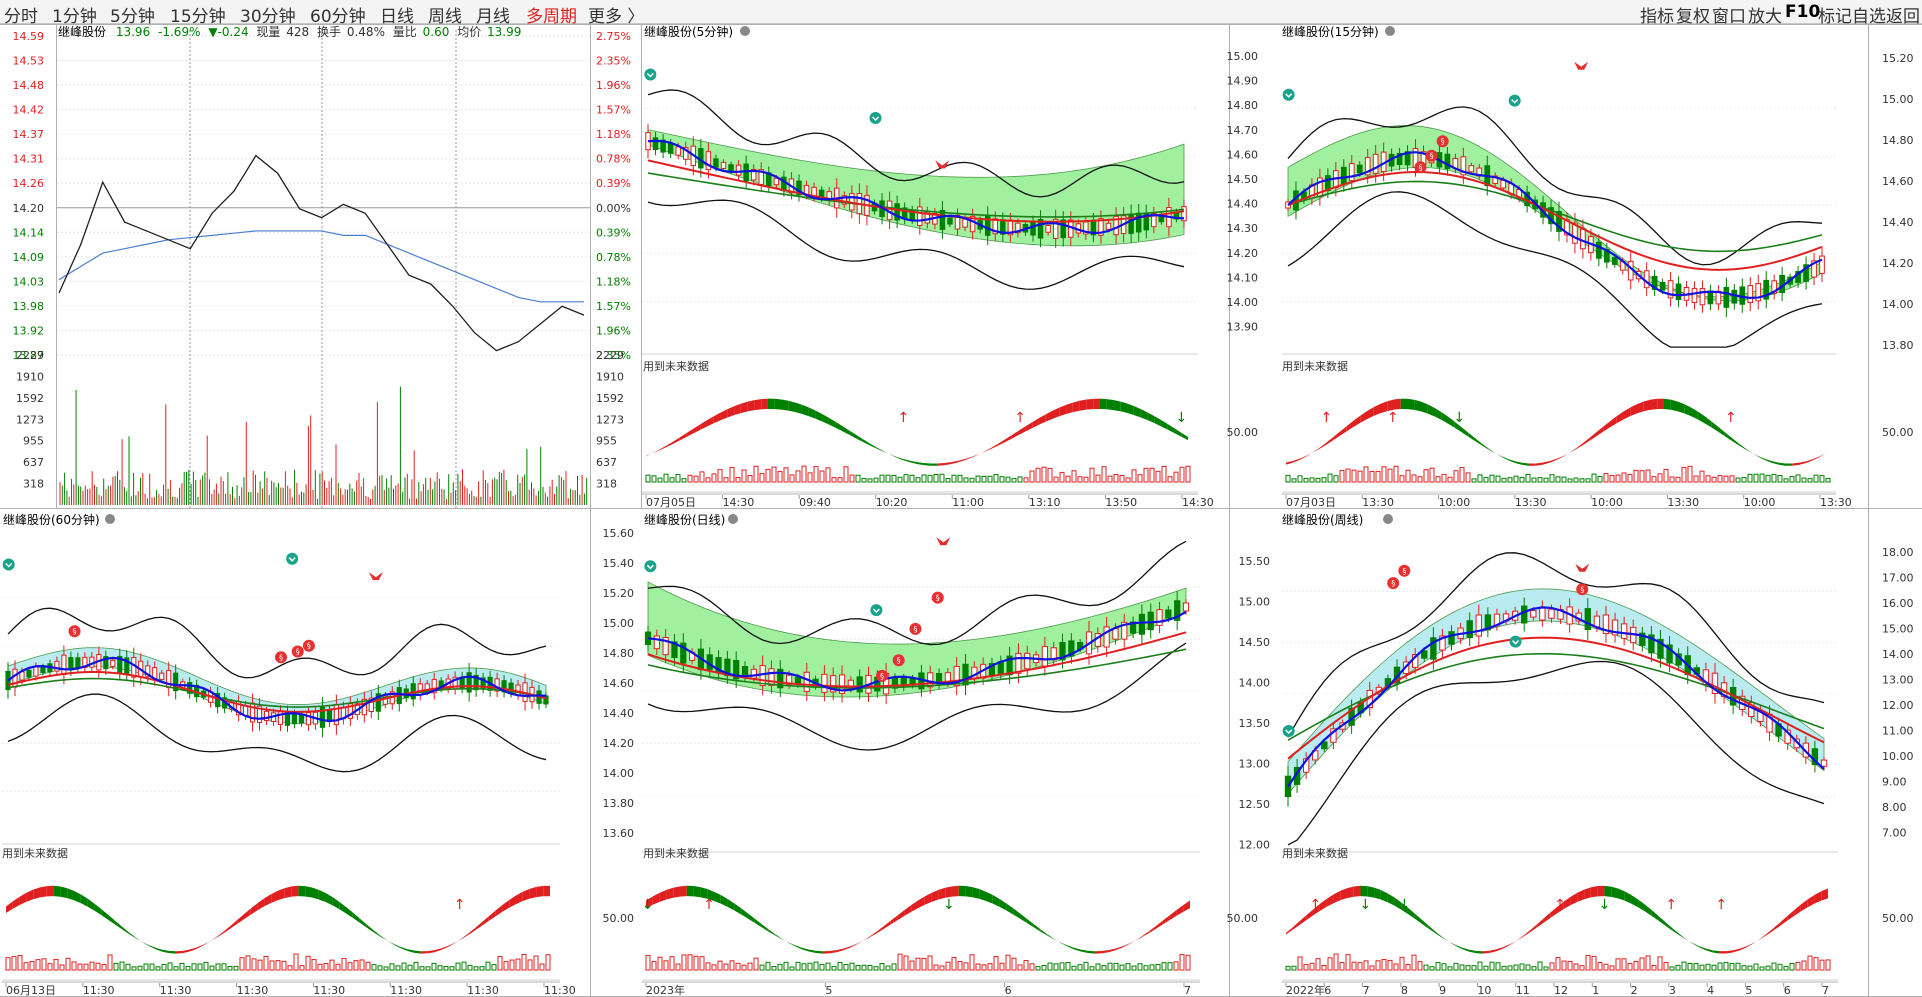  I want to click on window-button: 窗口, so click(1729, 17).